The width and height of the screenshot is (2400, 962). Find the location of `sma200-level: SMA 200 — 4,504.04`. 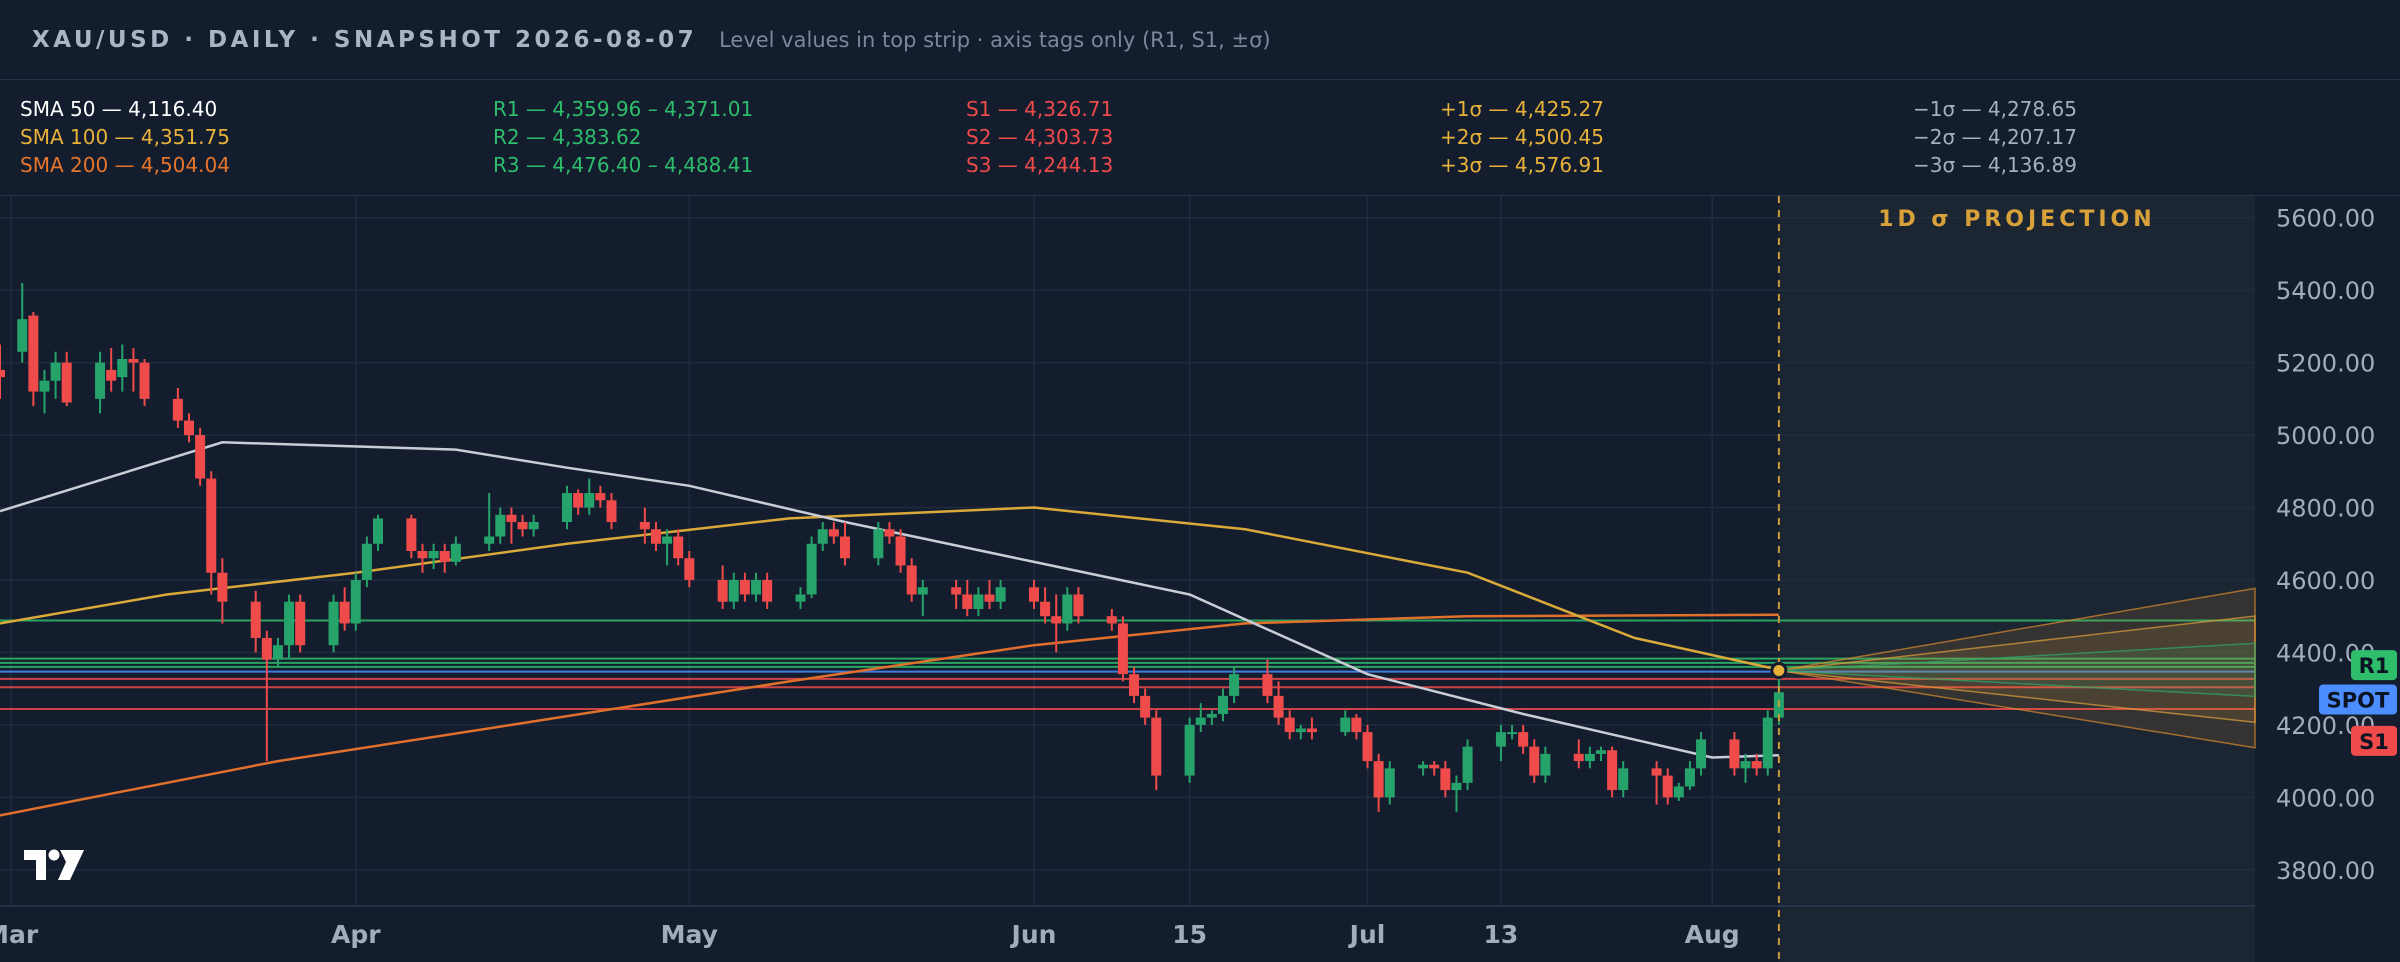

sma200-level: SMA 200 — 4,504.04 is located at coordinates (125, 165).